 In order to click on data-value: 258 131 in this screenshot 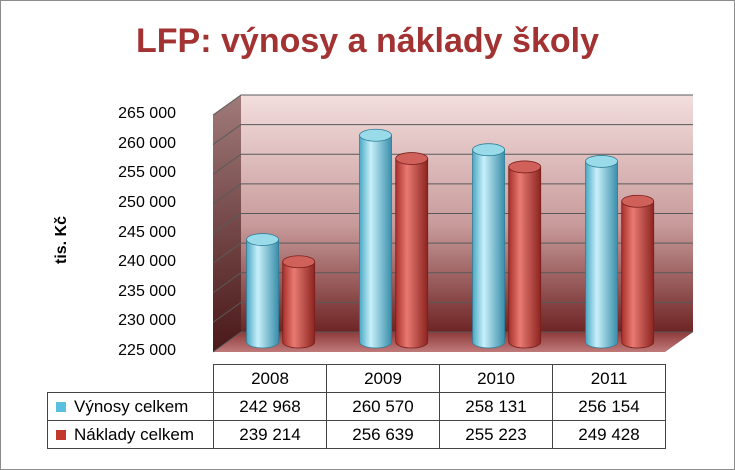, I will do `click(496, 406)`.